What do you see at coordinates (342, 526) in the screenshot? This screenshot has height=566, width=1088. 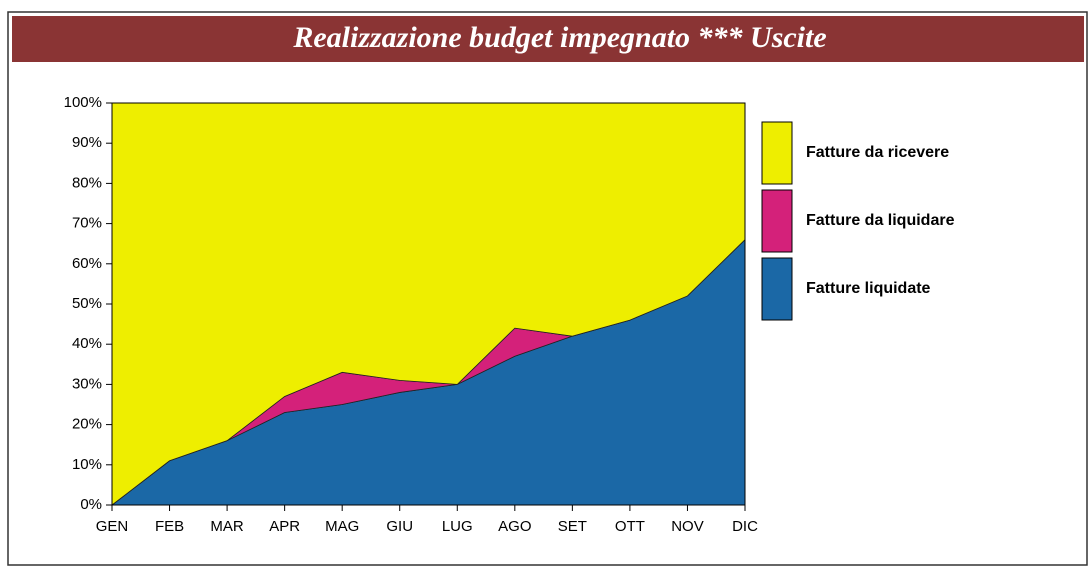 I see `x-tick-label: MAG` at bounding box center [342, 526].